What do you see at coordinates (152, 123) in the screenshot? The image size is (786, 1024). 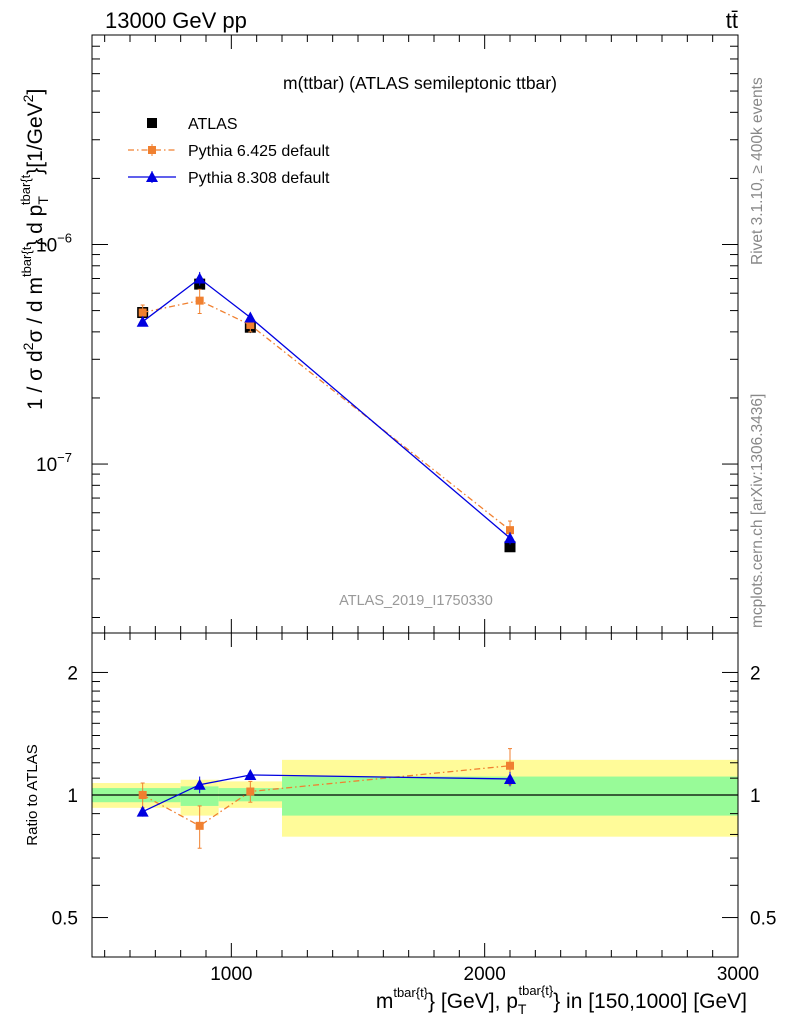 I see `legend-atlas-marker` at bounding box center [152, 123].